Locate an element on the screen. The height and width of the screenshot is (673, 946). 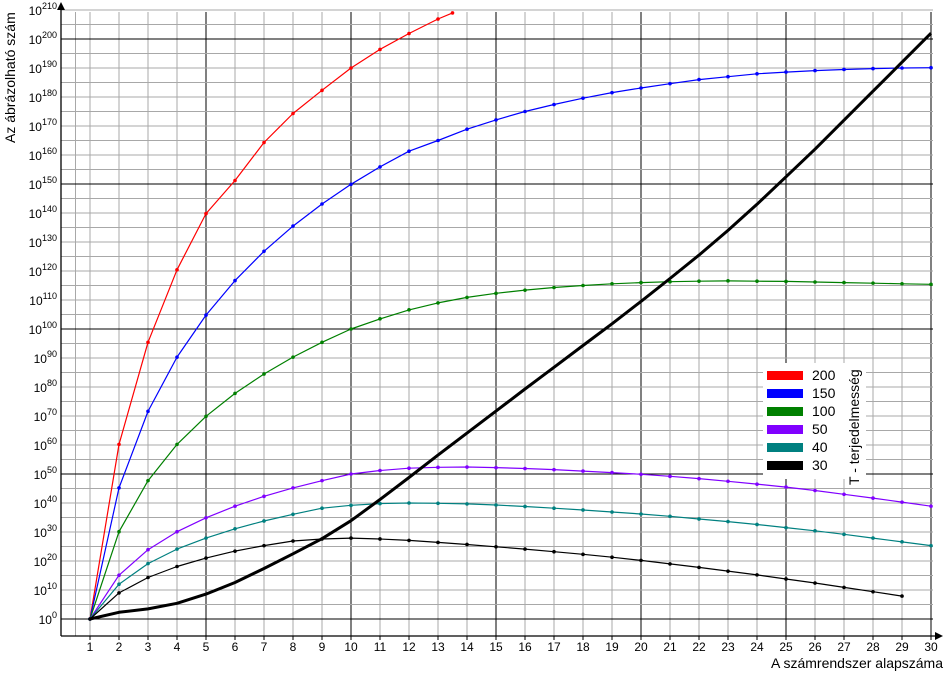
x-tick-label: 6 is located at coordinates (235, 647).